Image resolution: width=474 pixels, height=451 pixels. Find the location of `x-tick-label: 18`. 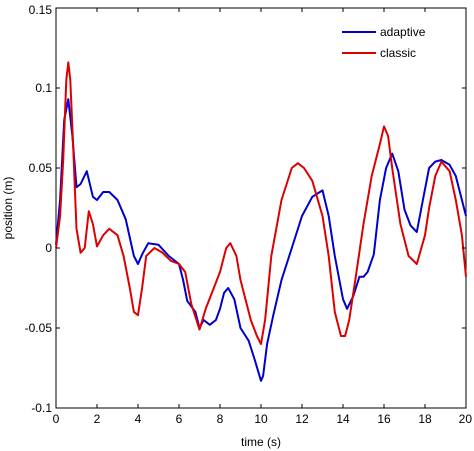

x-tick-label: 18 is located at coordinates (425, 419).